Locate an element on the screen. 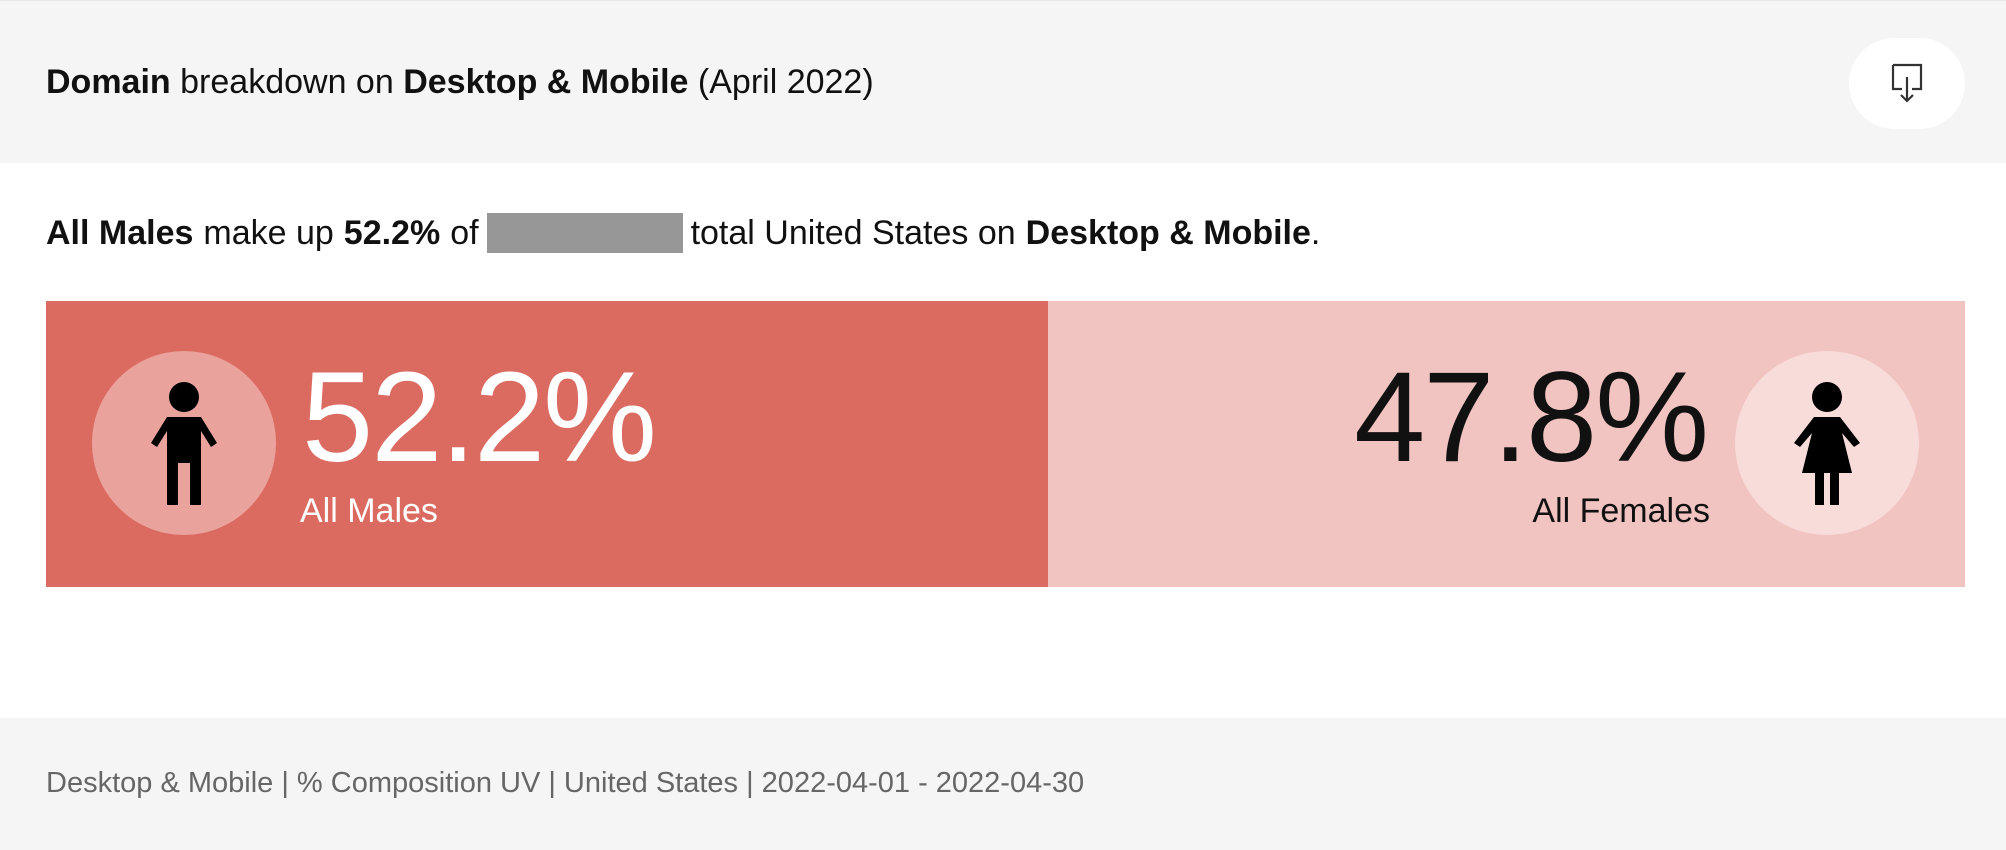  female-icon-circle is located at coordinates (1827, 443).